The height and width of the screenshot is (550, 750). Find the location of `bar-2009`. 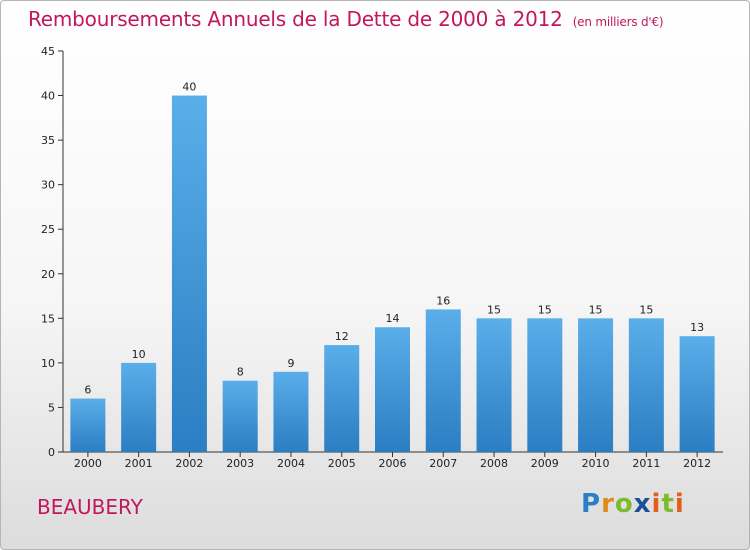

bar-2009 is located at coordinates (545, 385).